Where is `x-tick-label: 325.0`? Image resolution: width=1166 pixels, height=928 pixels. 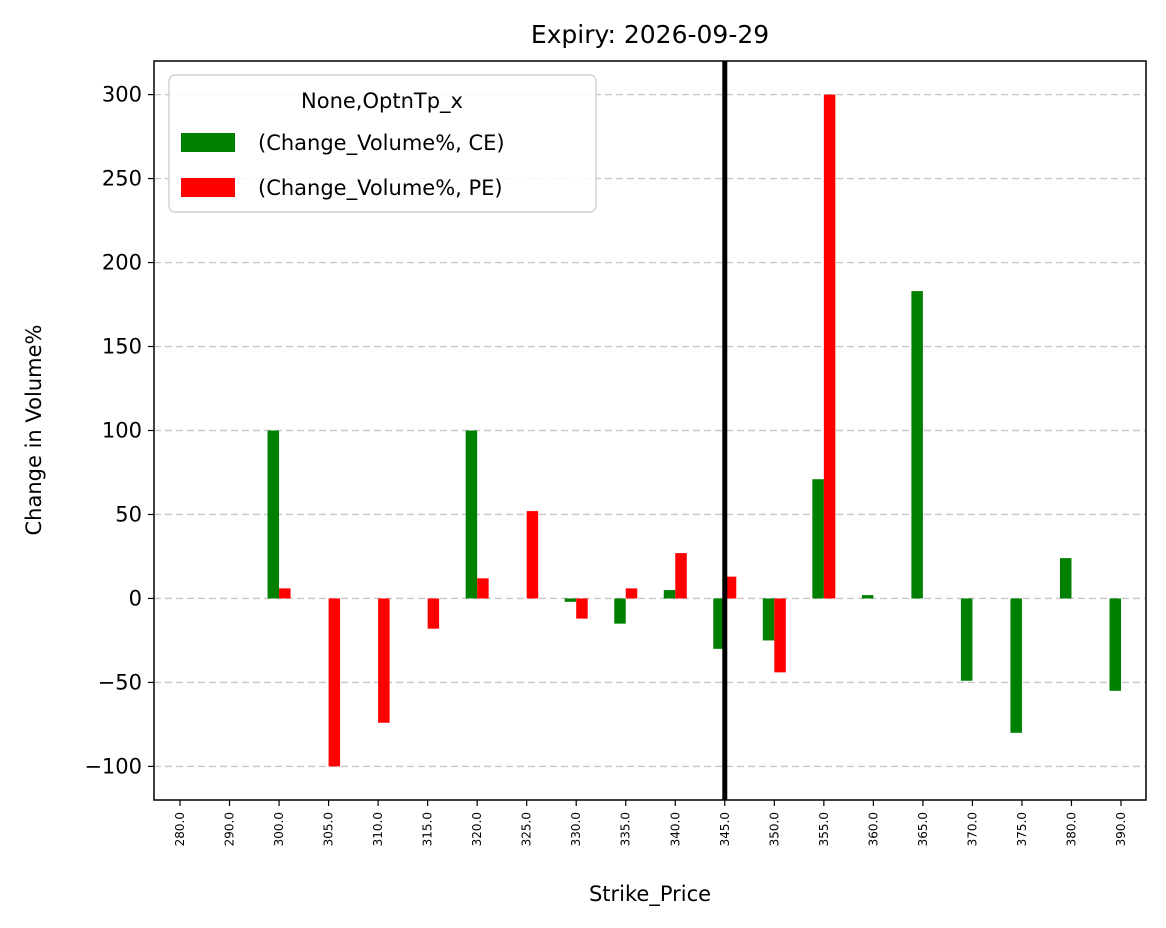 x-tick-label: 325.0 is located at coordinates (527, 829).